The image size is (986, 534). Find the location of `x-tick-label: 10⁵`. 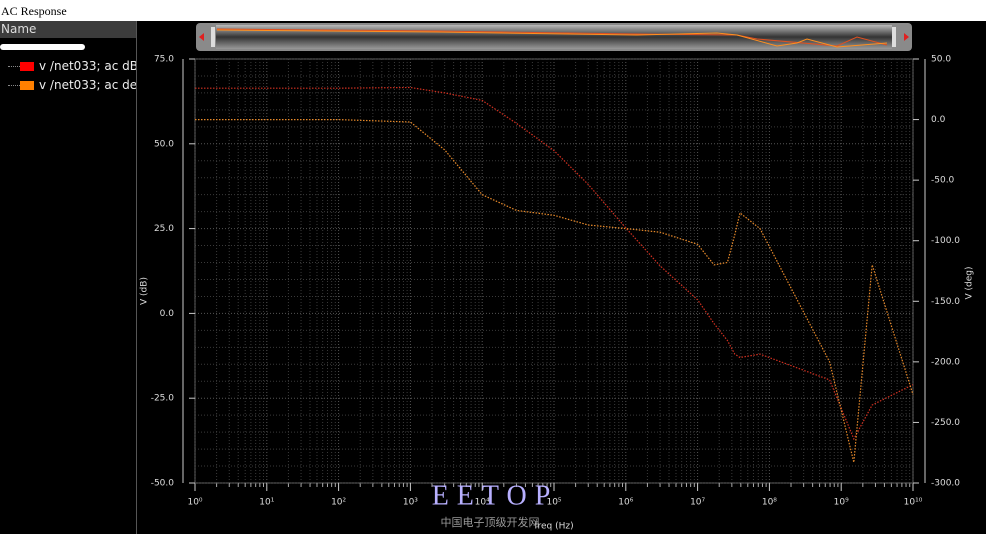

x-tick-label: 10⁵ is located at coordinates (553, 503).